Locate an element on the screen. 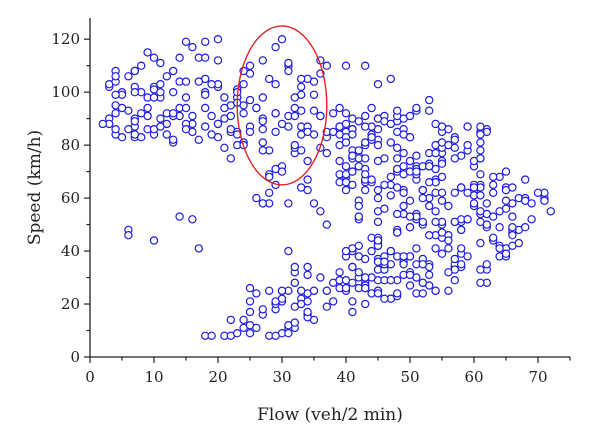 The height and width of the screenshot is (442, 600). x-tick-label: 50 is located at coordinates (409, 377).